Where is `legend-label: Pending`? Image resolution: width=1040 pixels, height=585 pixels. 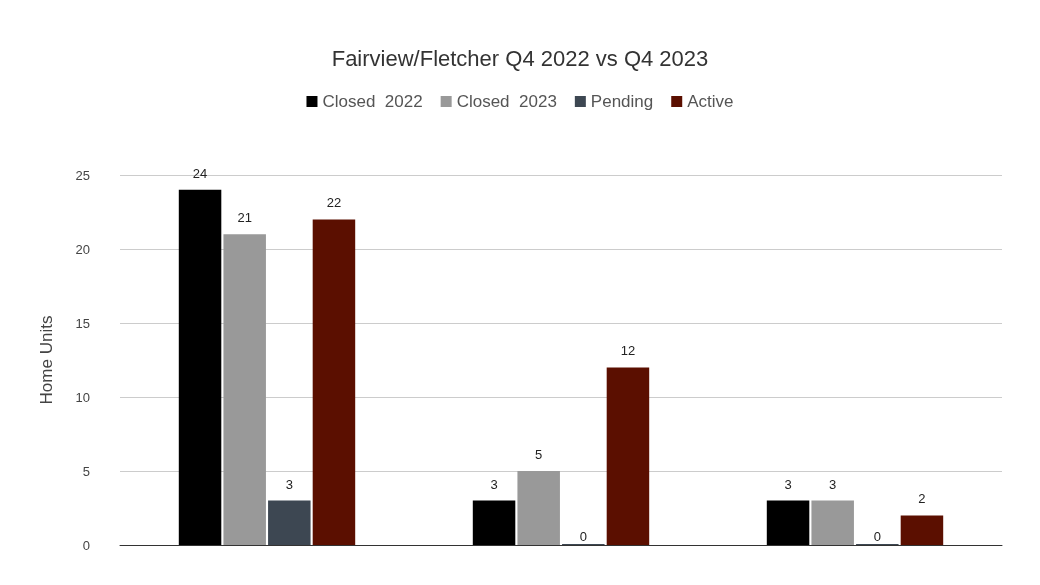
legend-label: Pending is located at coordinates (622, 101).